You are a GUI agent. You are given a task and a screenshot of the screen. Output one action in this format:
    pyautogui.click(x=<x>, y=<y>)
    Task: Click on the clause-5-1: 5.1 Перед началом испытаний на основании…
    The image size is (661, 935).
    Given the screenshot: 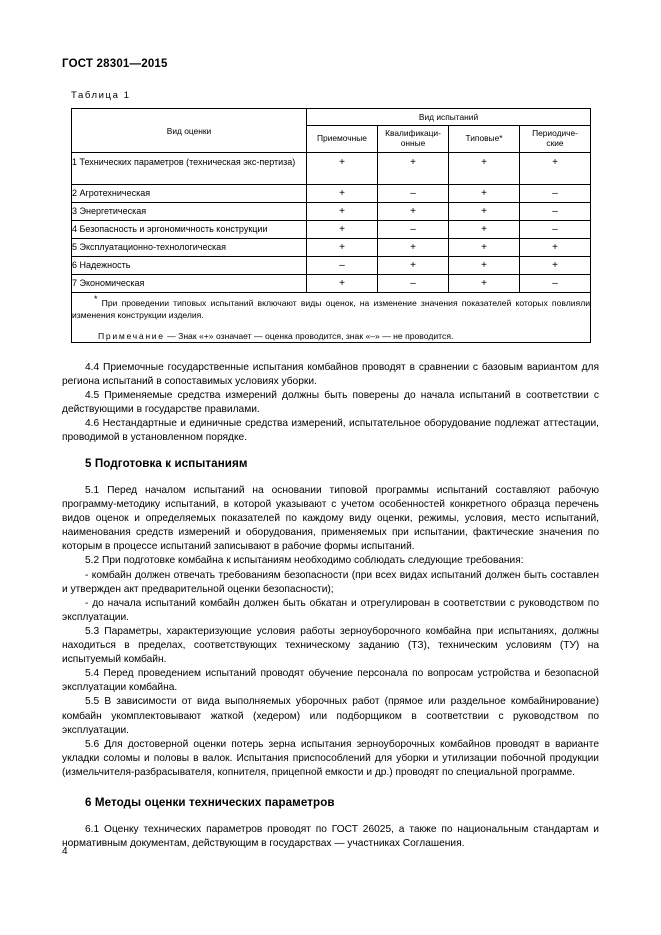 What is the action you would take?
    pyautogui.click(x=330, y=519)
    